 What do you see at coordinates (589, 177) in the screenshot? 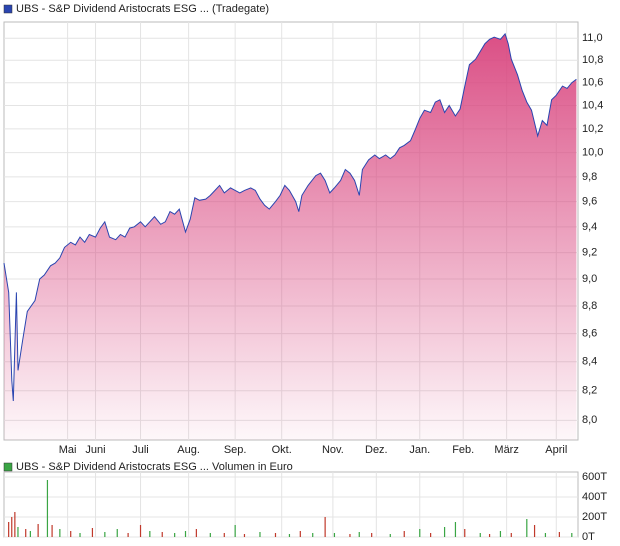
I see `y-tick-label: 9,8` at bounding box center [589, 177].